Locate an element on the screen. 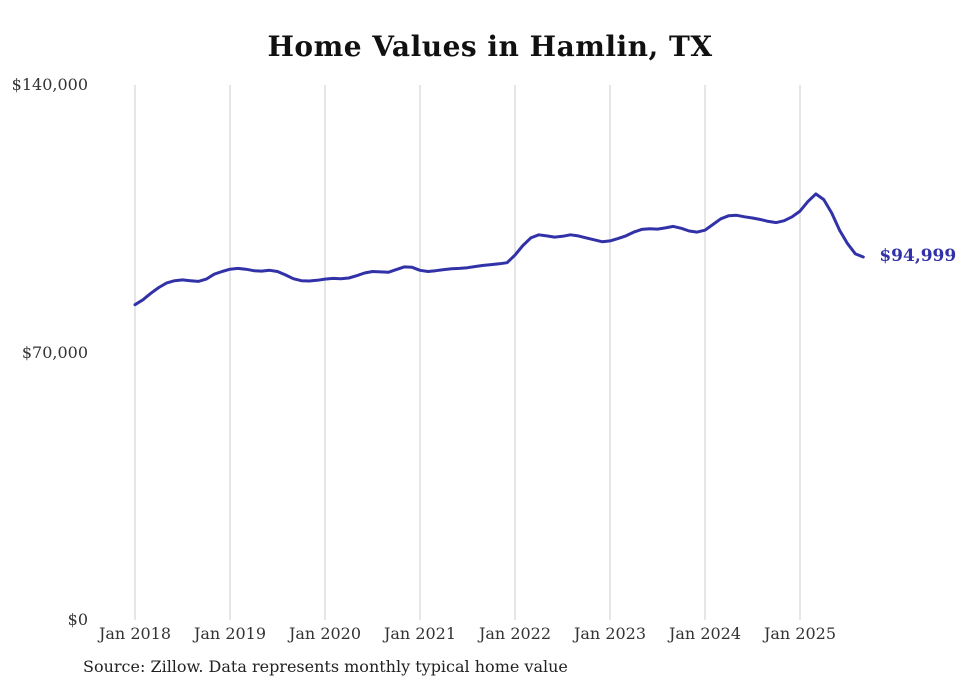 The height and width of the screenshot is (699, 980). chart-title: Home Values in Hamlin, TX is located at coordinates (490, 46).